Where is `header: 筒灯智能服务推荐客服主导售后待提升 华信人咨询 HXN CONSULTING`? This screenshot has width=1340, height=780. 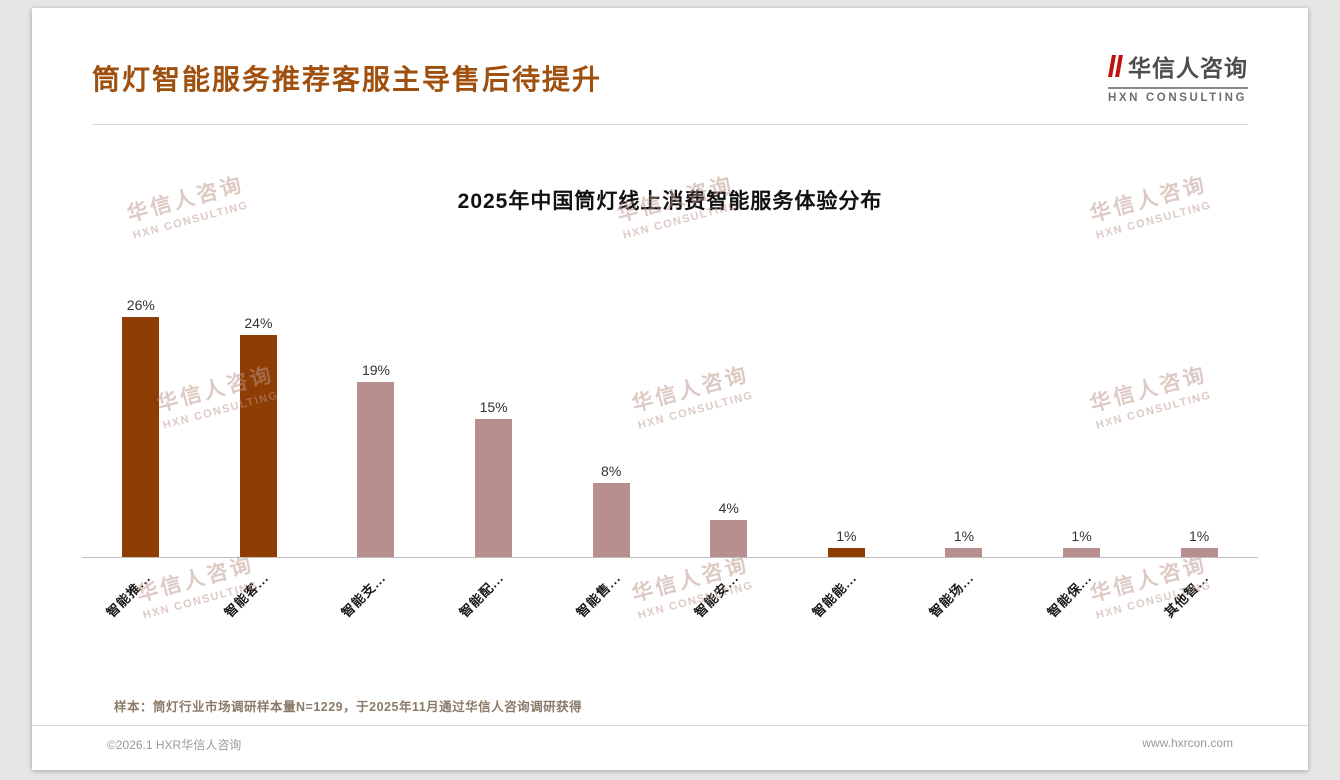 header: 筒灯智能服务推荐客服主导售后待提升 华信人咨询 HXN CONSULTING is located at coordinates (670, 56).